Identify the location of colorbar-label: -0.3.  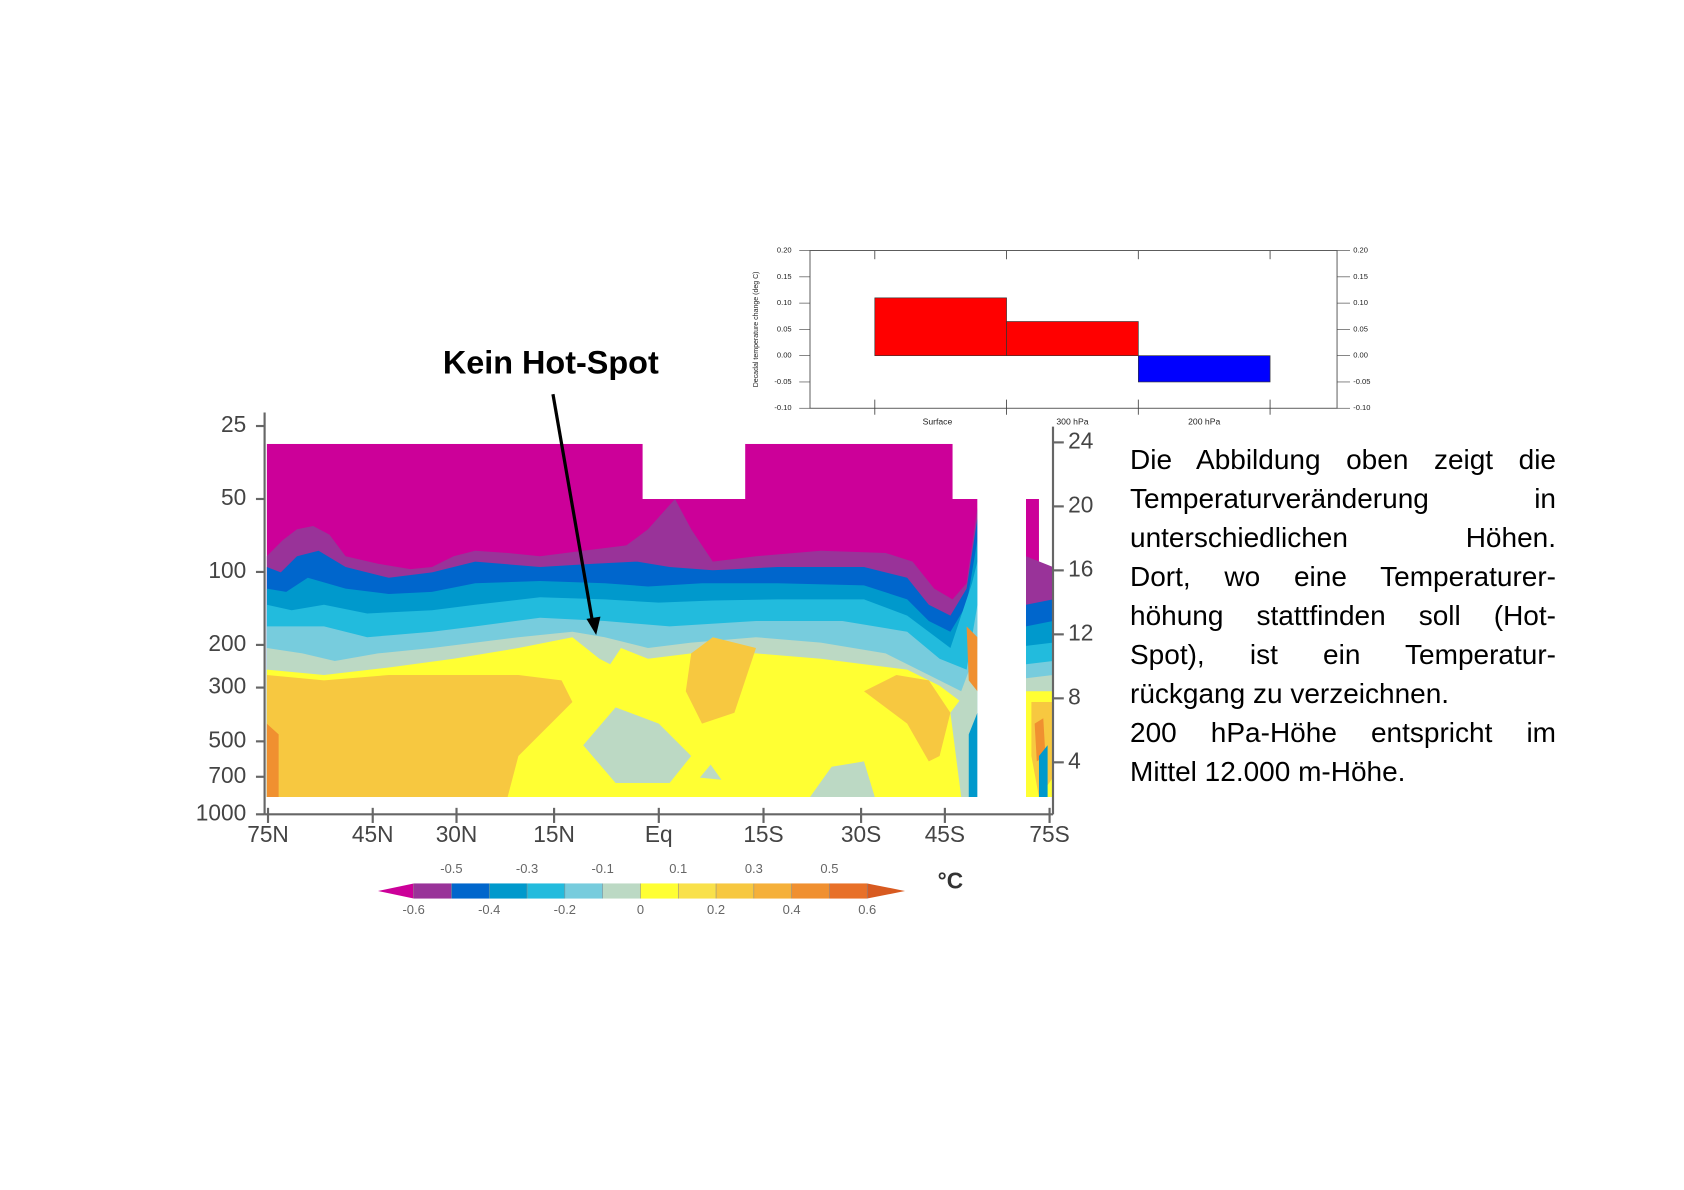
(527, 868).